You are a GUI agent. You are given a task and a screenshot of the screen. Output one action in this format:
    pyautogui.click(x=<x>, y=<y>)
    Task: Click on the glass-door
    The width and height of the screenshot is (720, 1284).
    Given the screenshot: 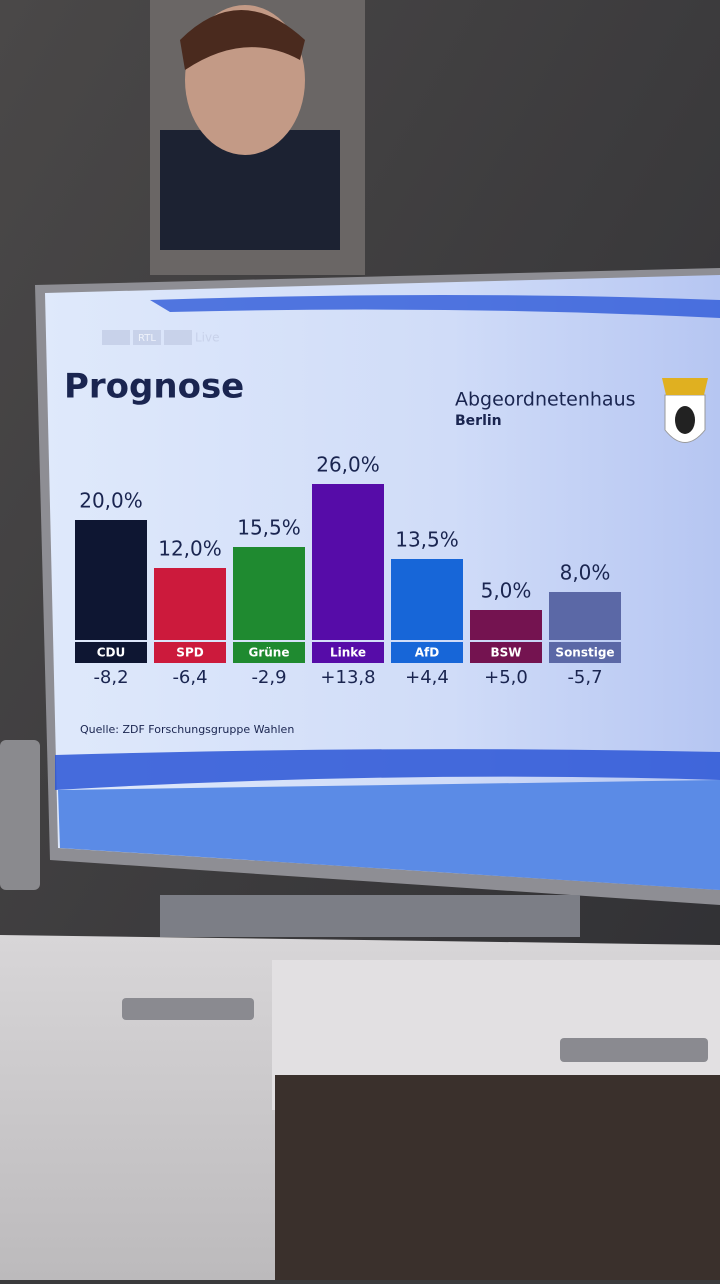 What is the action you would take?
    pyautogui.click(x=497, y=1177)
    